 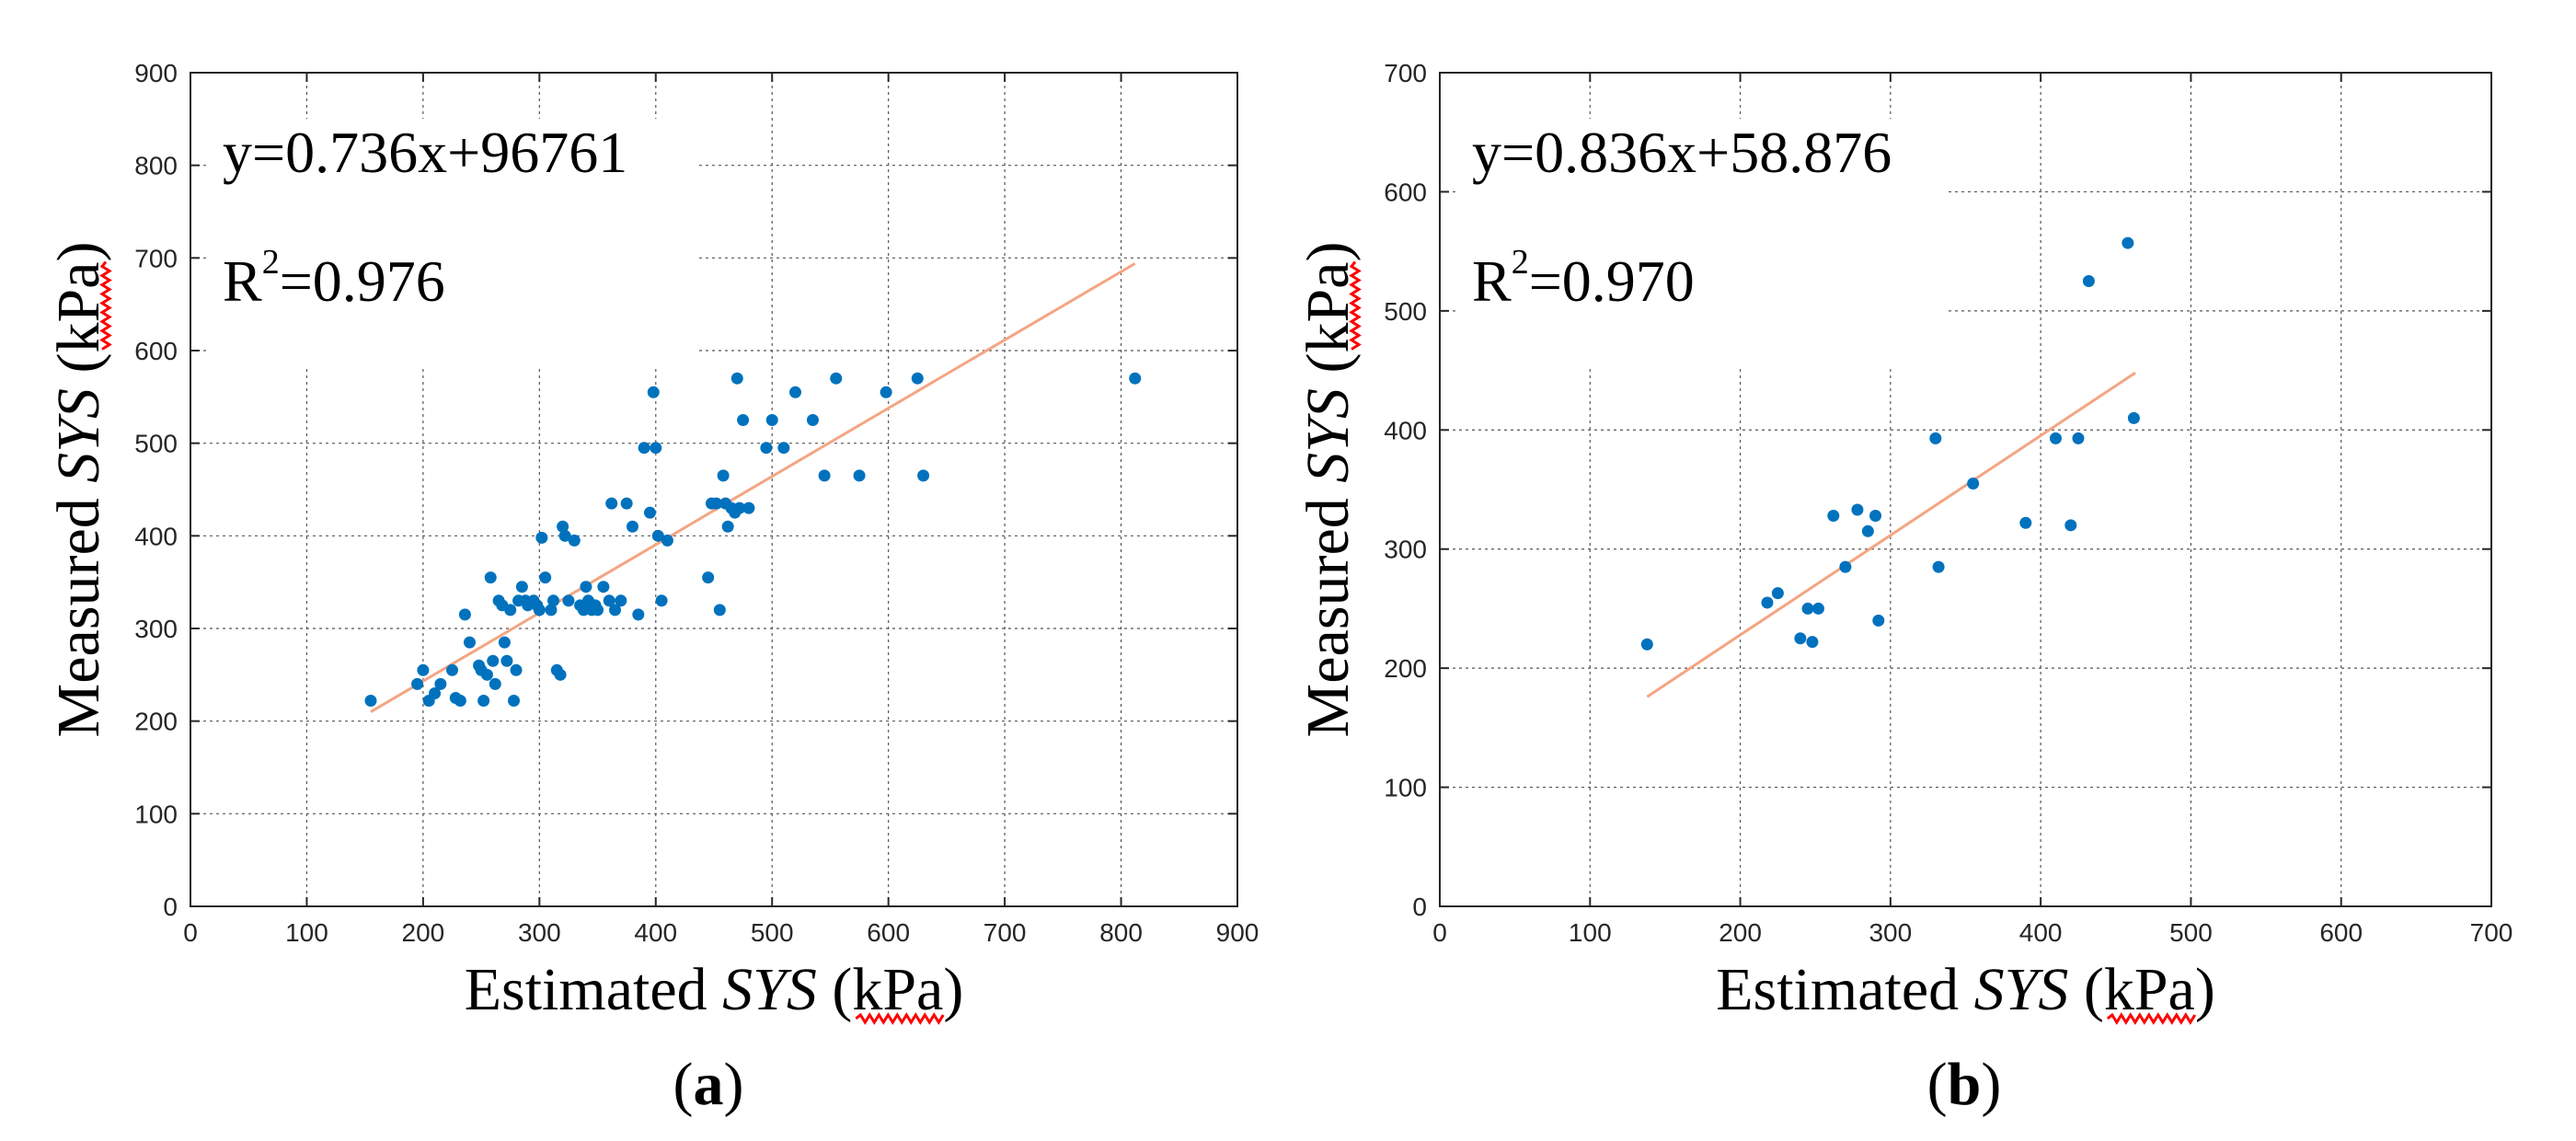 I want to click on x-tick-label: 800, so click(x=1121, y=933).